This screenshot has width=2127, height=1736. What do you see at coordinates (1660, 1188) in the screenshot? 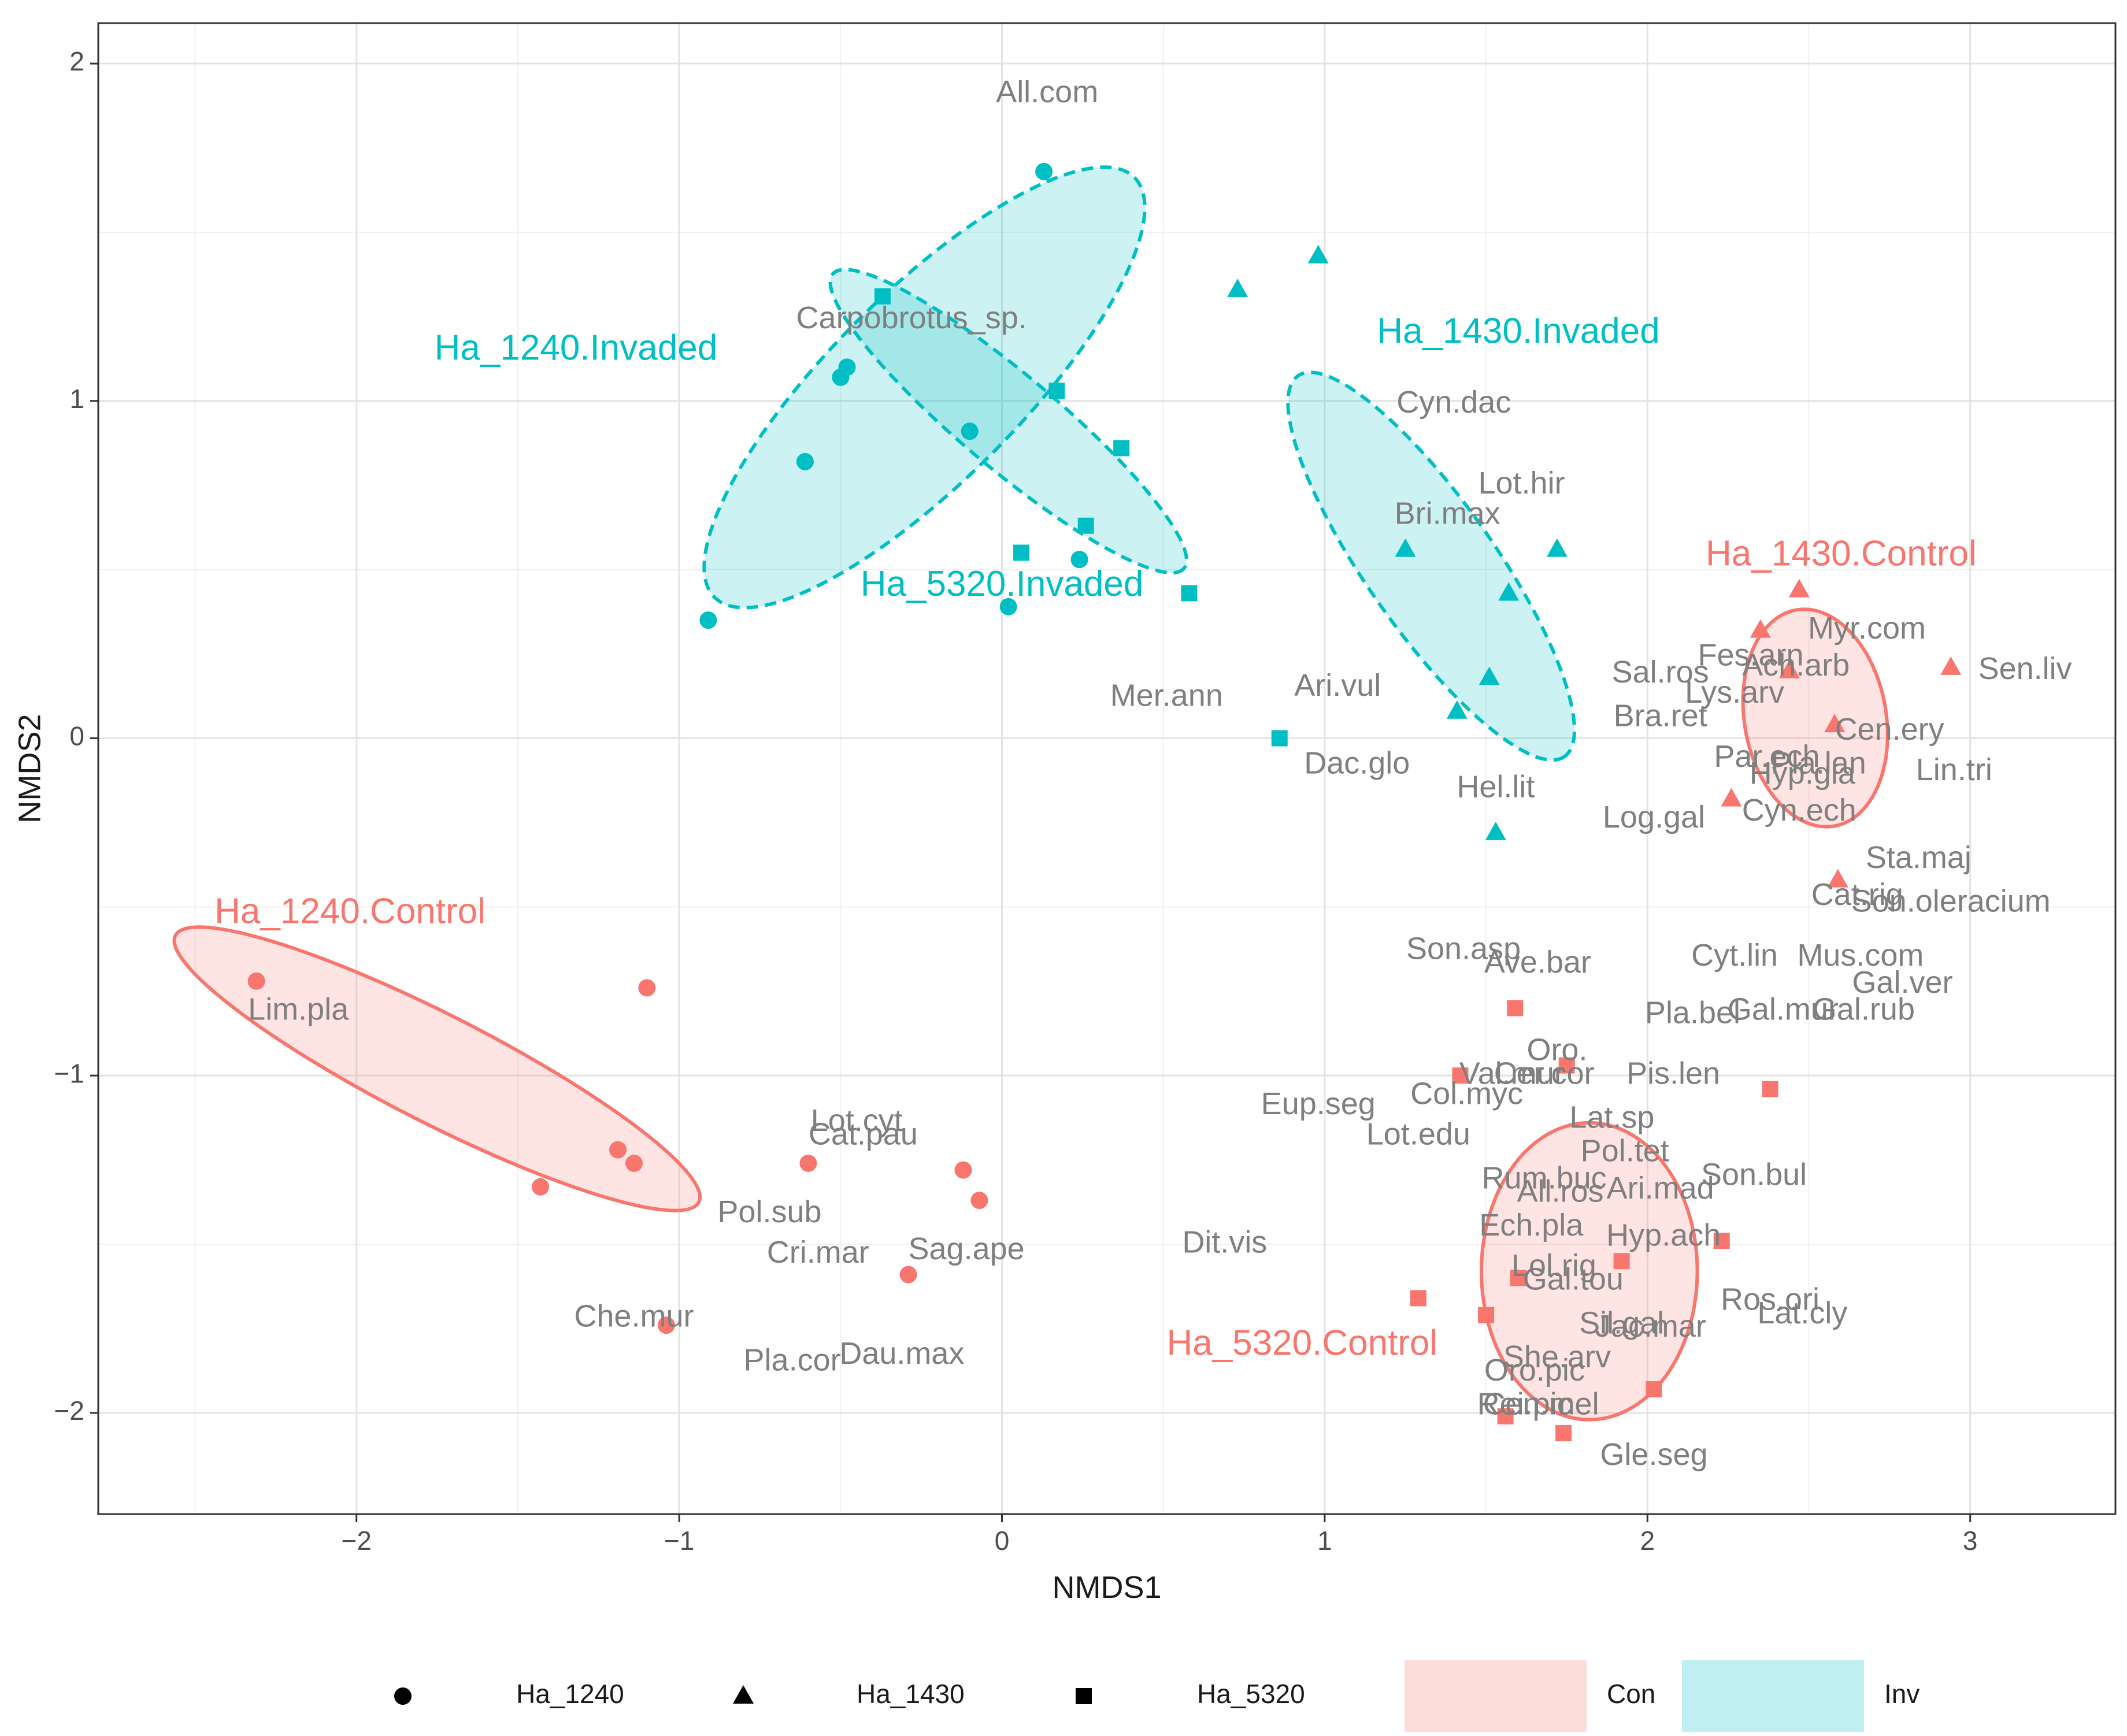
I see `species-label: Ari.mad` at bounding box center [1660, 1188].